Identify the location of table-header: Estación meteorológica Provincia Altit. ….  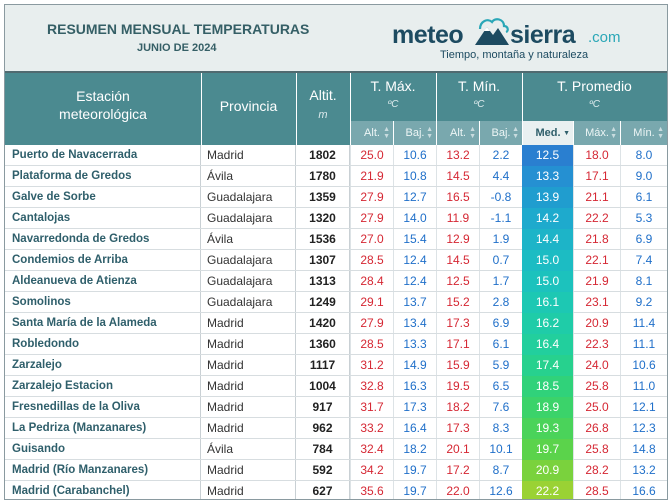
(336, 109).